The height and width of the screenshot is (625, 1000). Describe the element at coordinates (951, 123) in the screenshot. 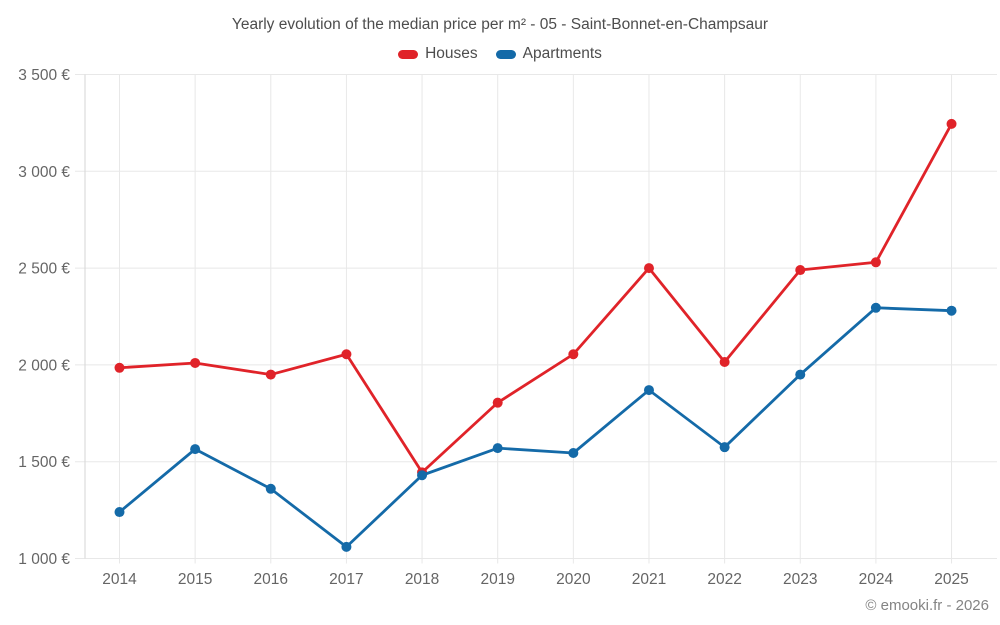

I see `point-houses-2025` at that location.